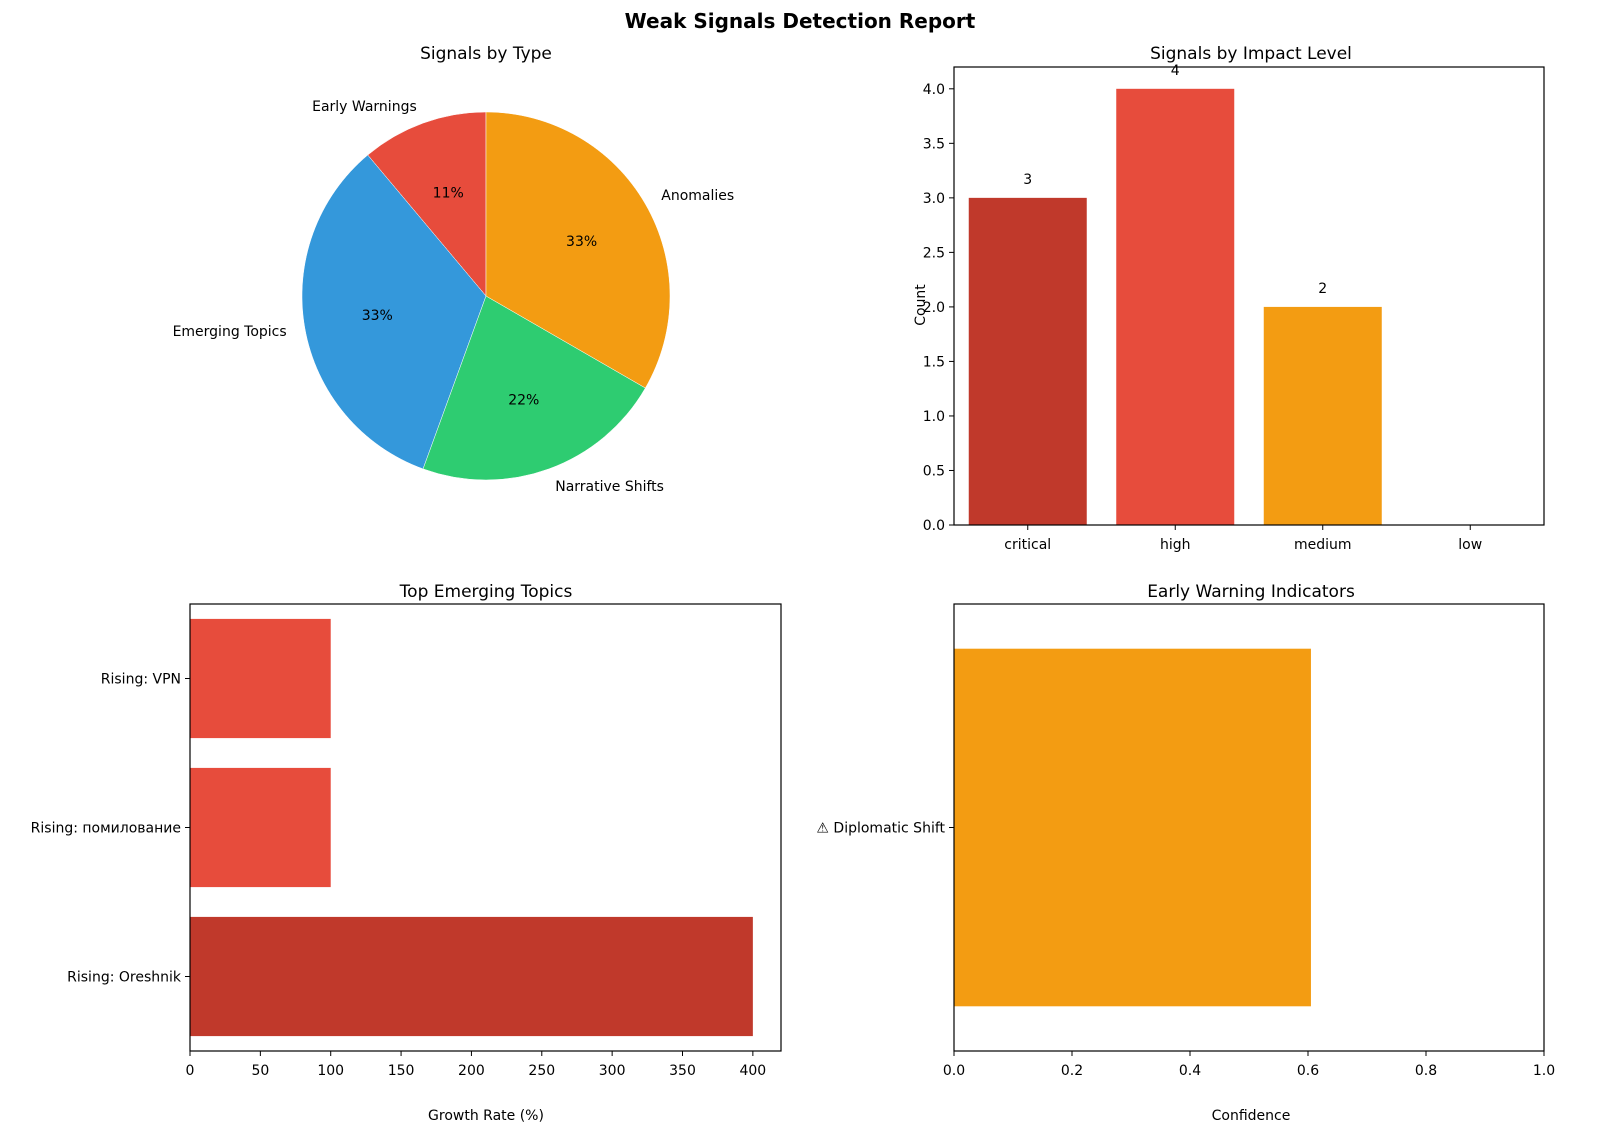  I want to click on x-tick-label: 250, so click(541, 1071).